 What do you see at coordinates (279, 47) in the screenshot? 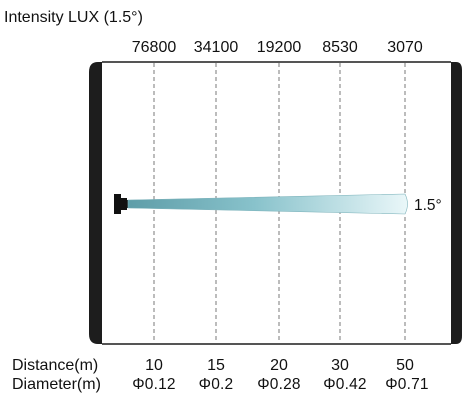
I see `intensity-value-19200: 19200` at bounding box center [279, 47].